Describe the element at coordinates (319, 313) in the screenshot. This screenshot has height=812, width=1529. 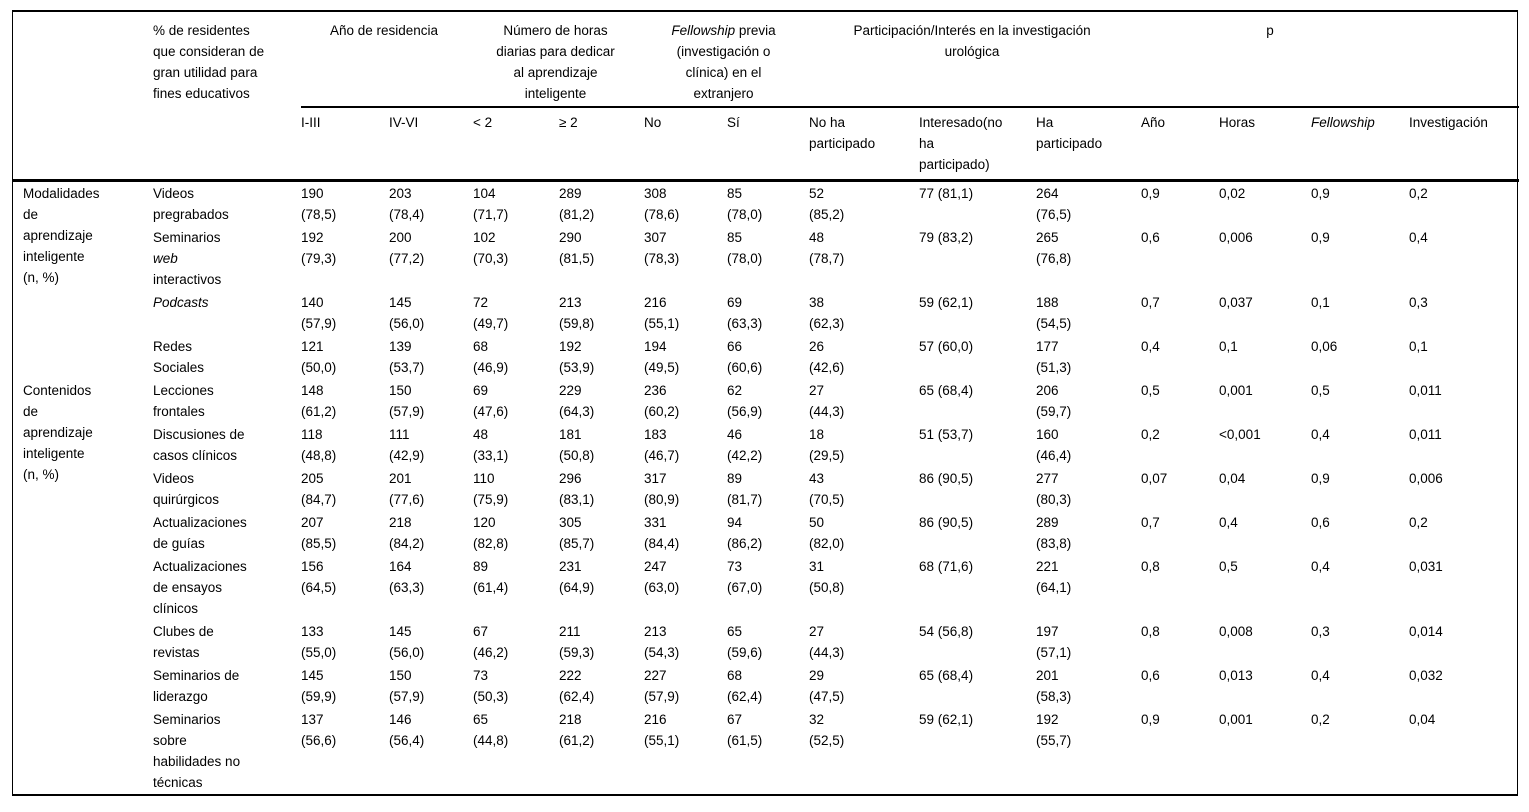
I see `data-cell: 140 (57,9)` at that location.